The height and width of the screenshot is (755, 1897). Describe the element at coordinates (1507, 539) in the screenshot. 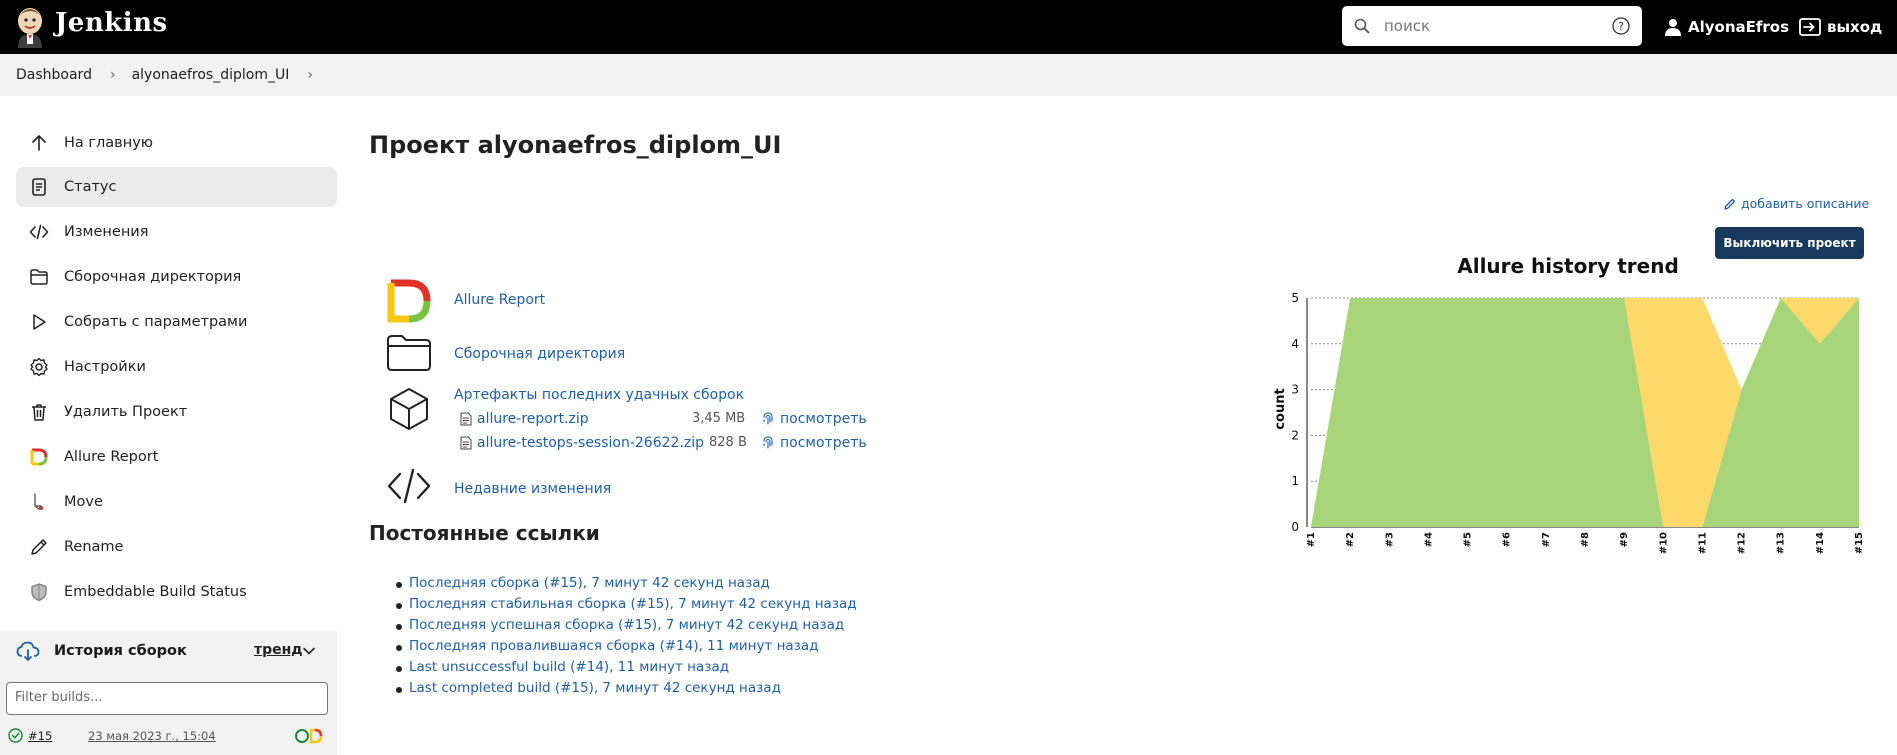

I see `x-tick-label: #6` at that location.